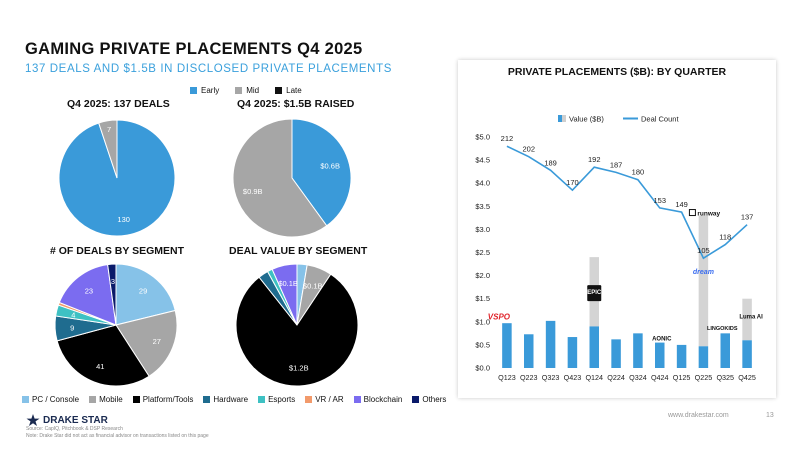  I want to click on deal-count-line, so click(627, 202).